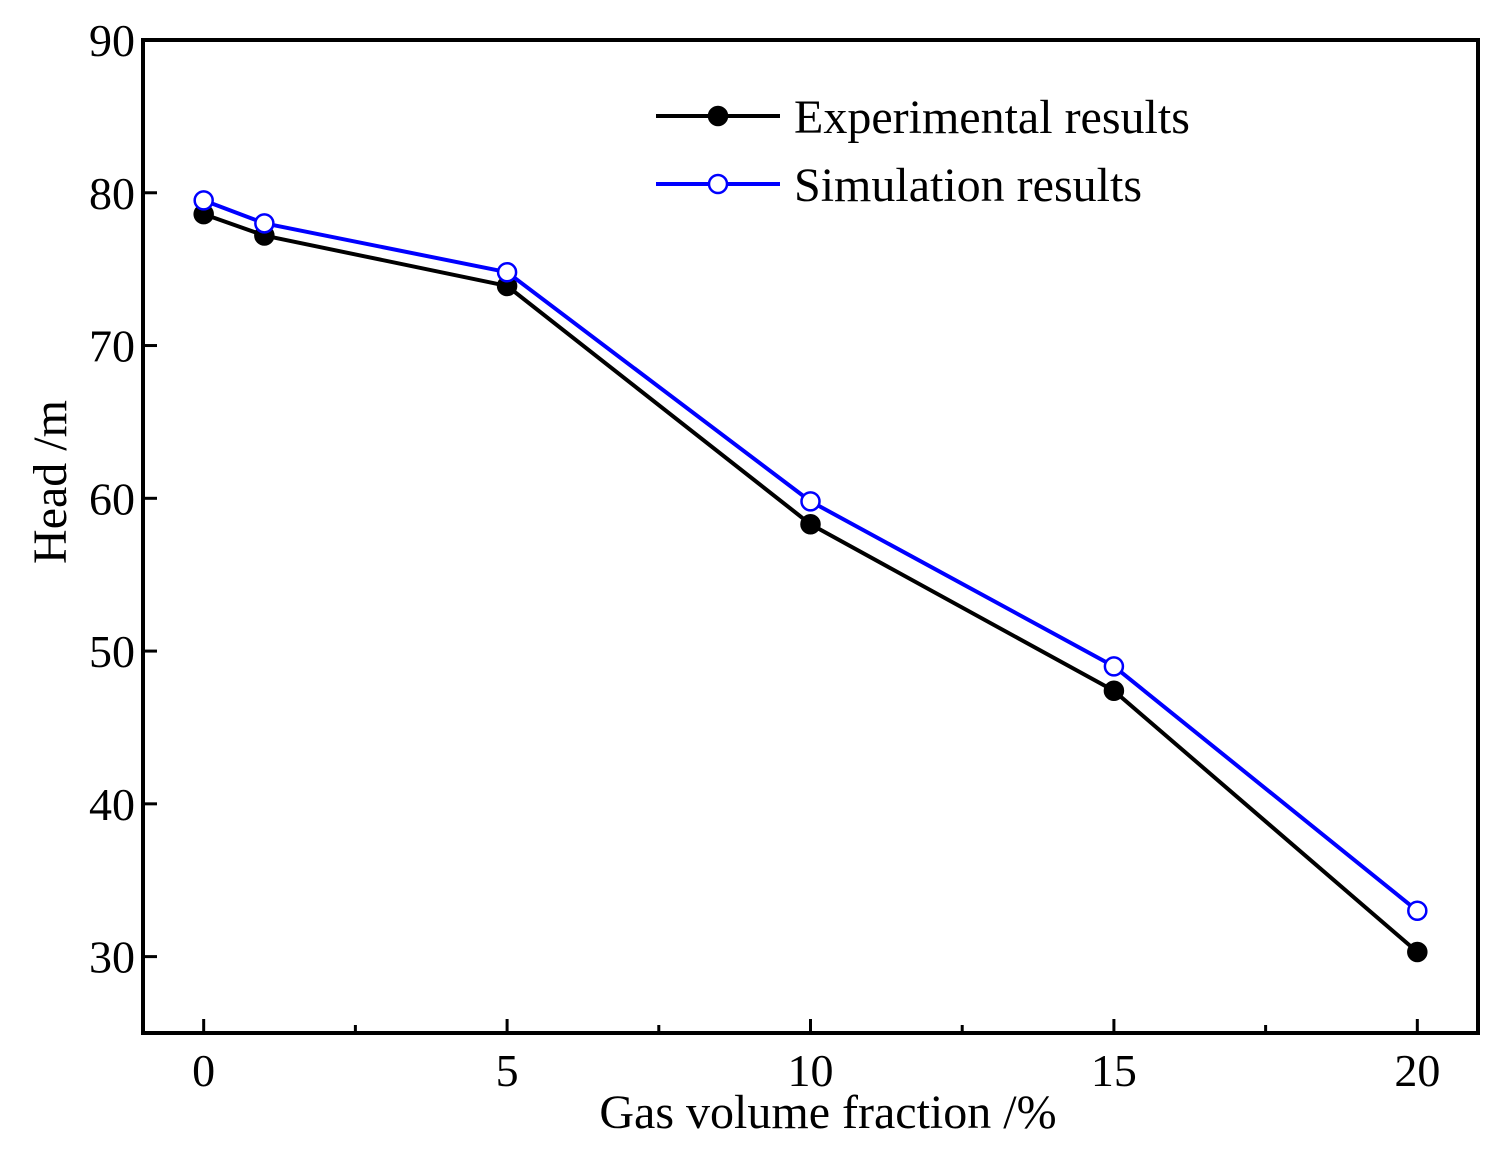 The image size is (1508, 1171). What do you see at coordinates (112, 498) in the screenshot?
I see `y-tick-label: 60` at bounding box center [112, 498].